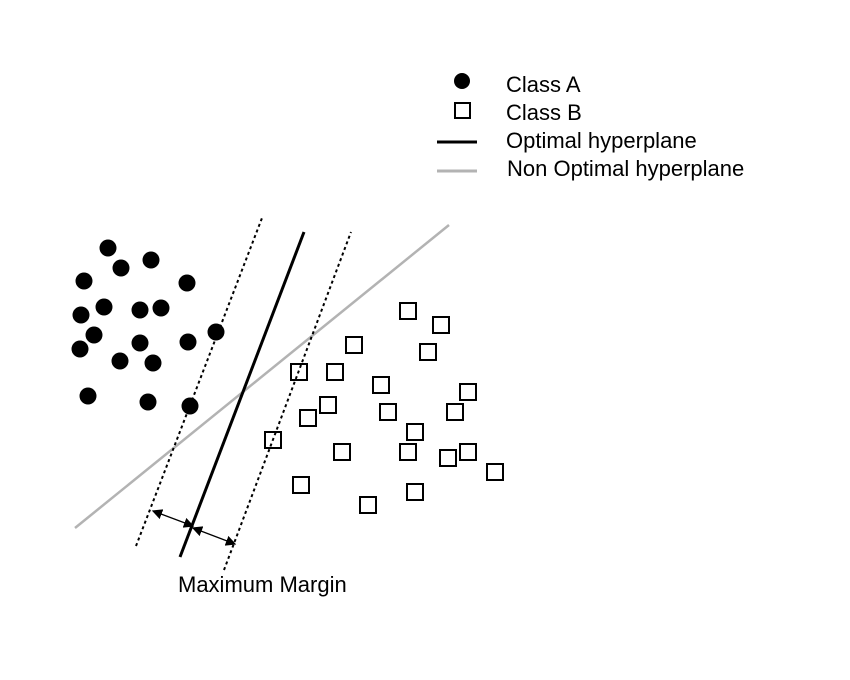 This screenshot has width=850, height=680. What do you see at coordinates (214, 536) in the screenshot?
I see `margin-arrow-right` at bounding box center [214, 536].